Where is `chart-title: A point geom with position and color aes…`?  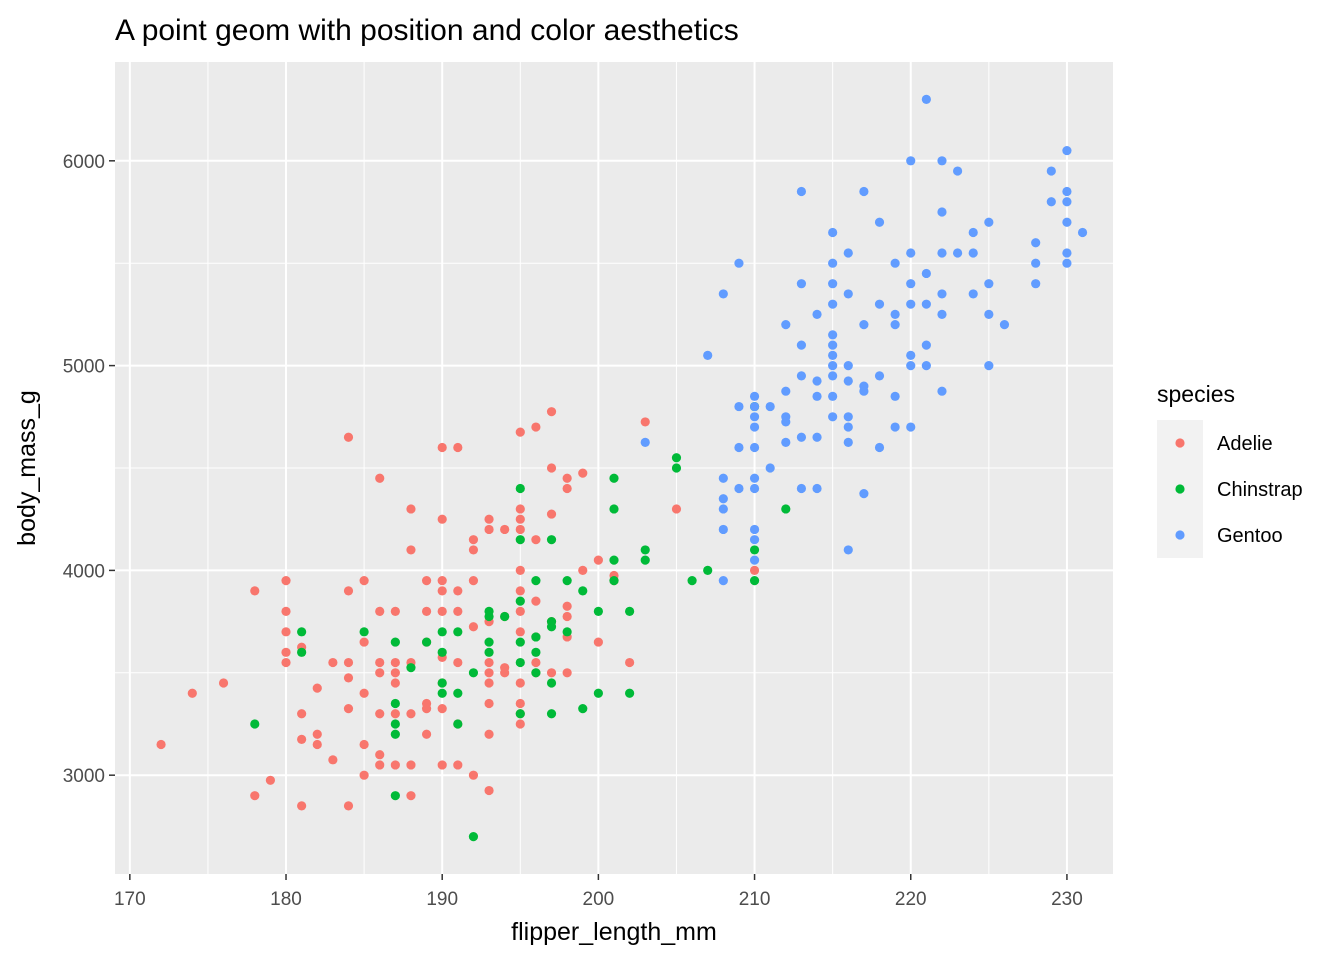 chart-title: A point geom with position and color aes… is located at coordinates (427, 30).